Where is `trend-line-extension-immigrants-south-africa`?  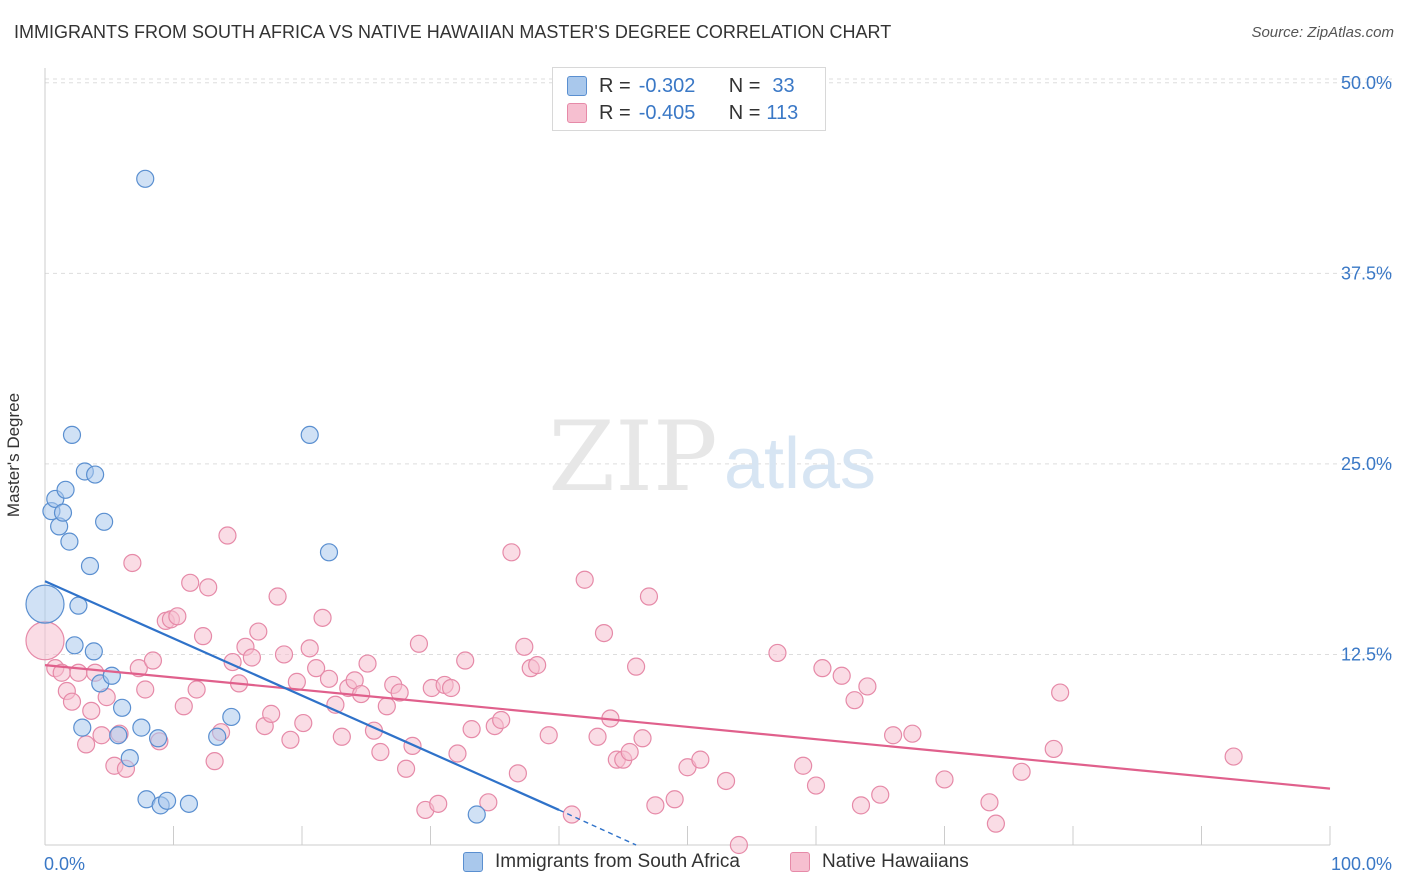
trend-line-extension-immigrants-south-africa is located at coordinates (597, 827).